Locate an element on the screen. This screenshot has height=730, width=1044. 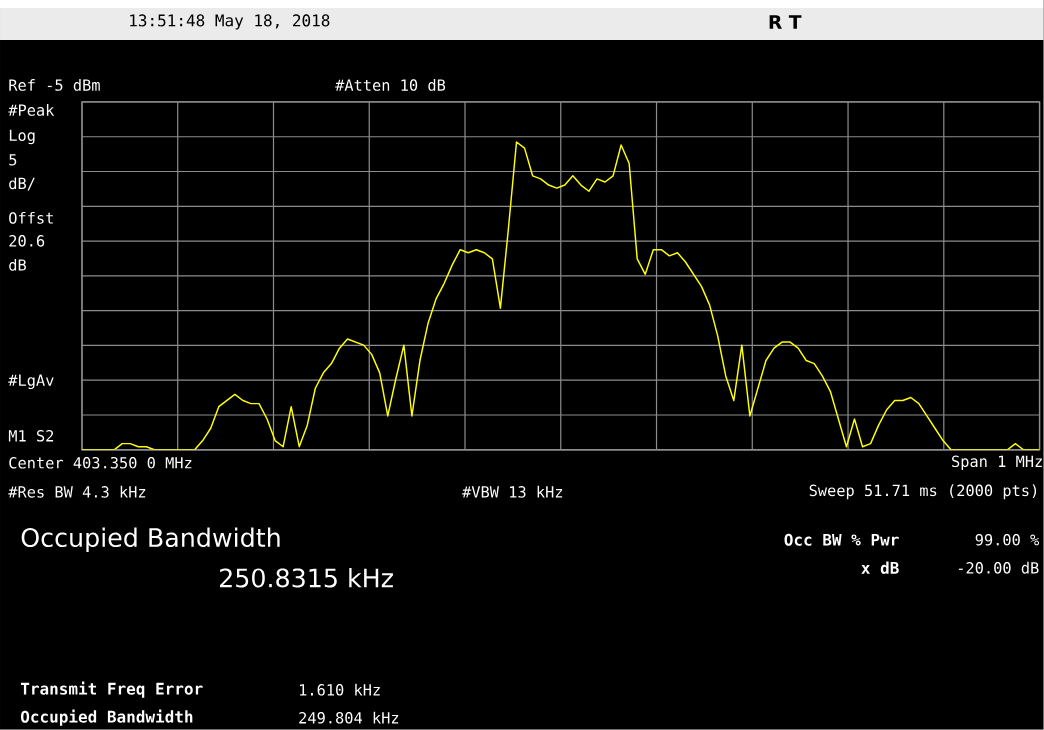
text: #VBW 13 kHz is located at coordinates (512, 492).